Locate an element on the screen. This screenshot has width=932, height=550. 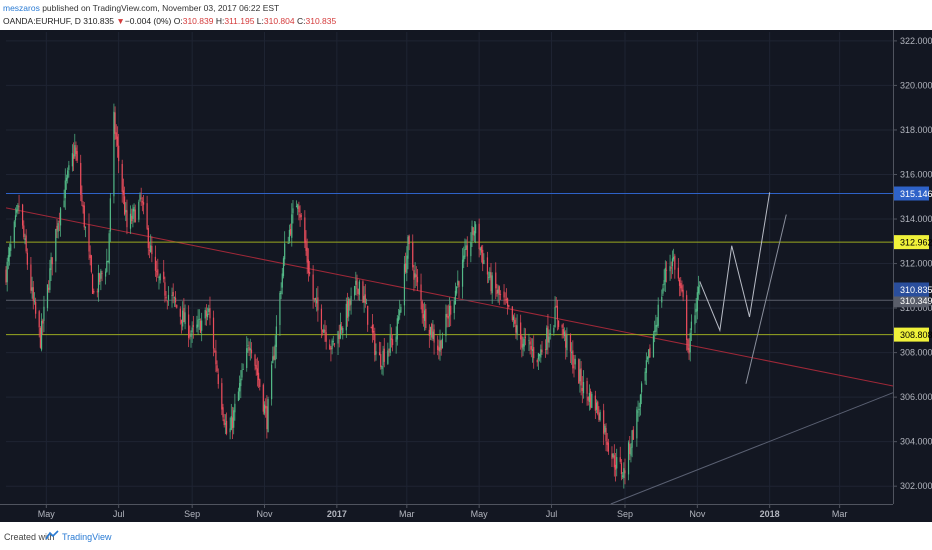
author-link: meszaros is located at coordinates (21, 8).